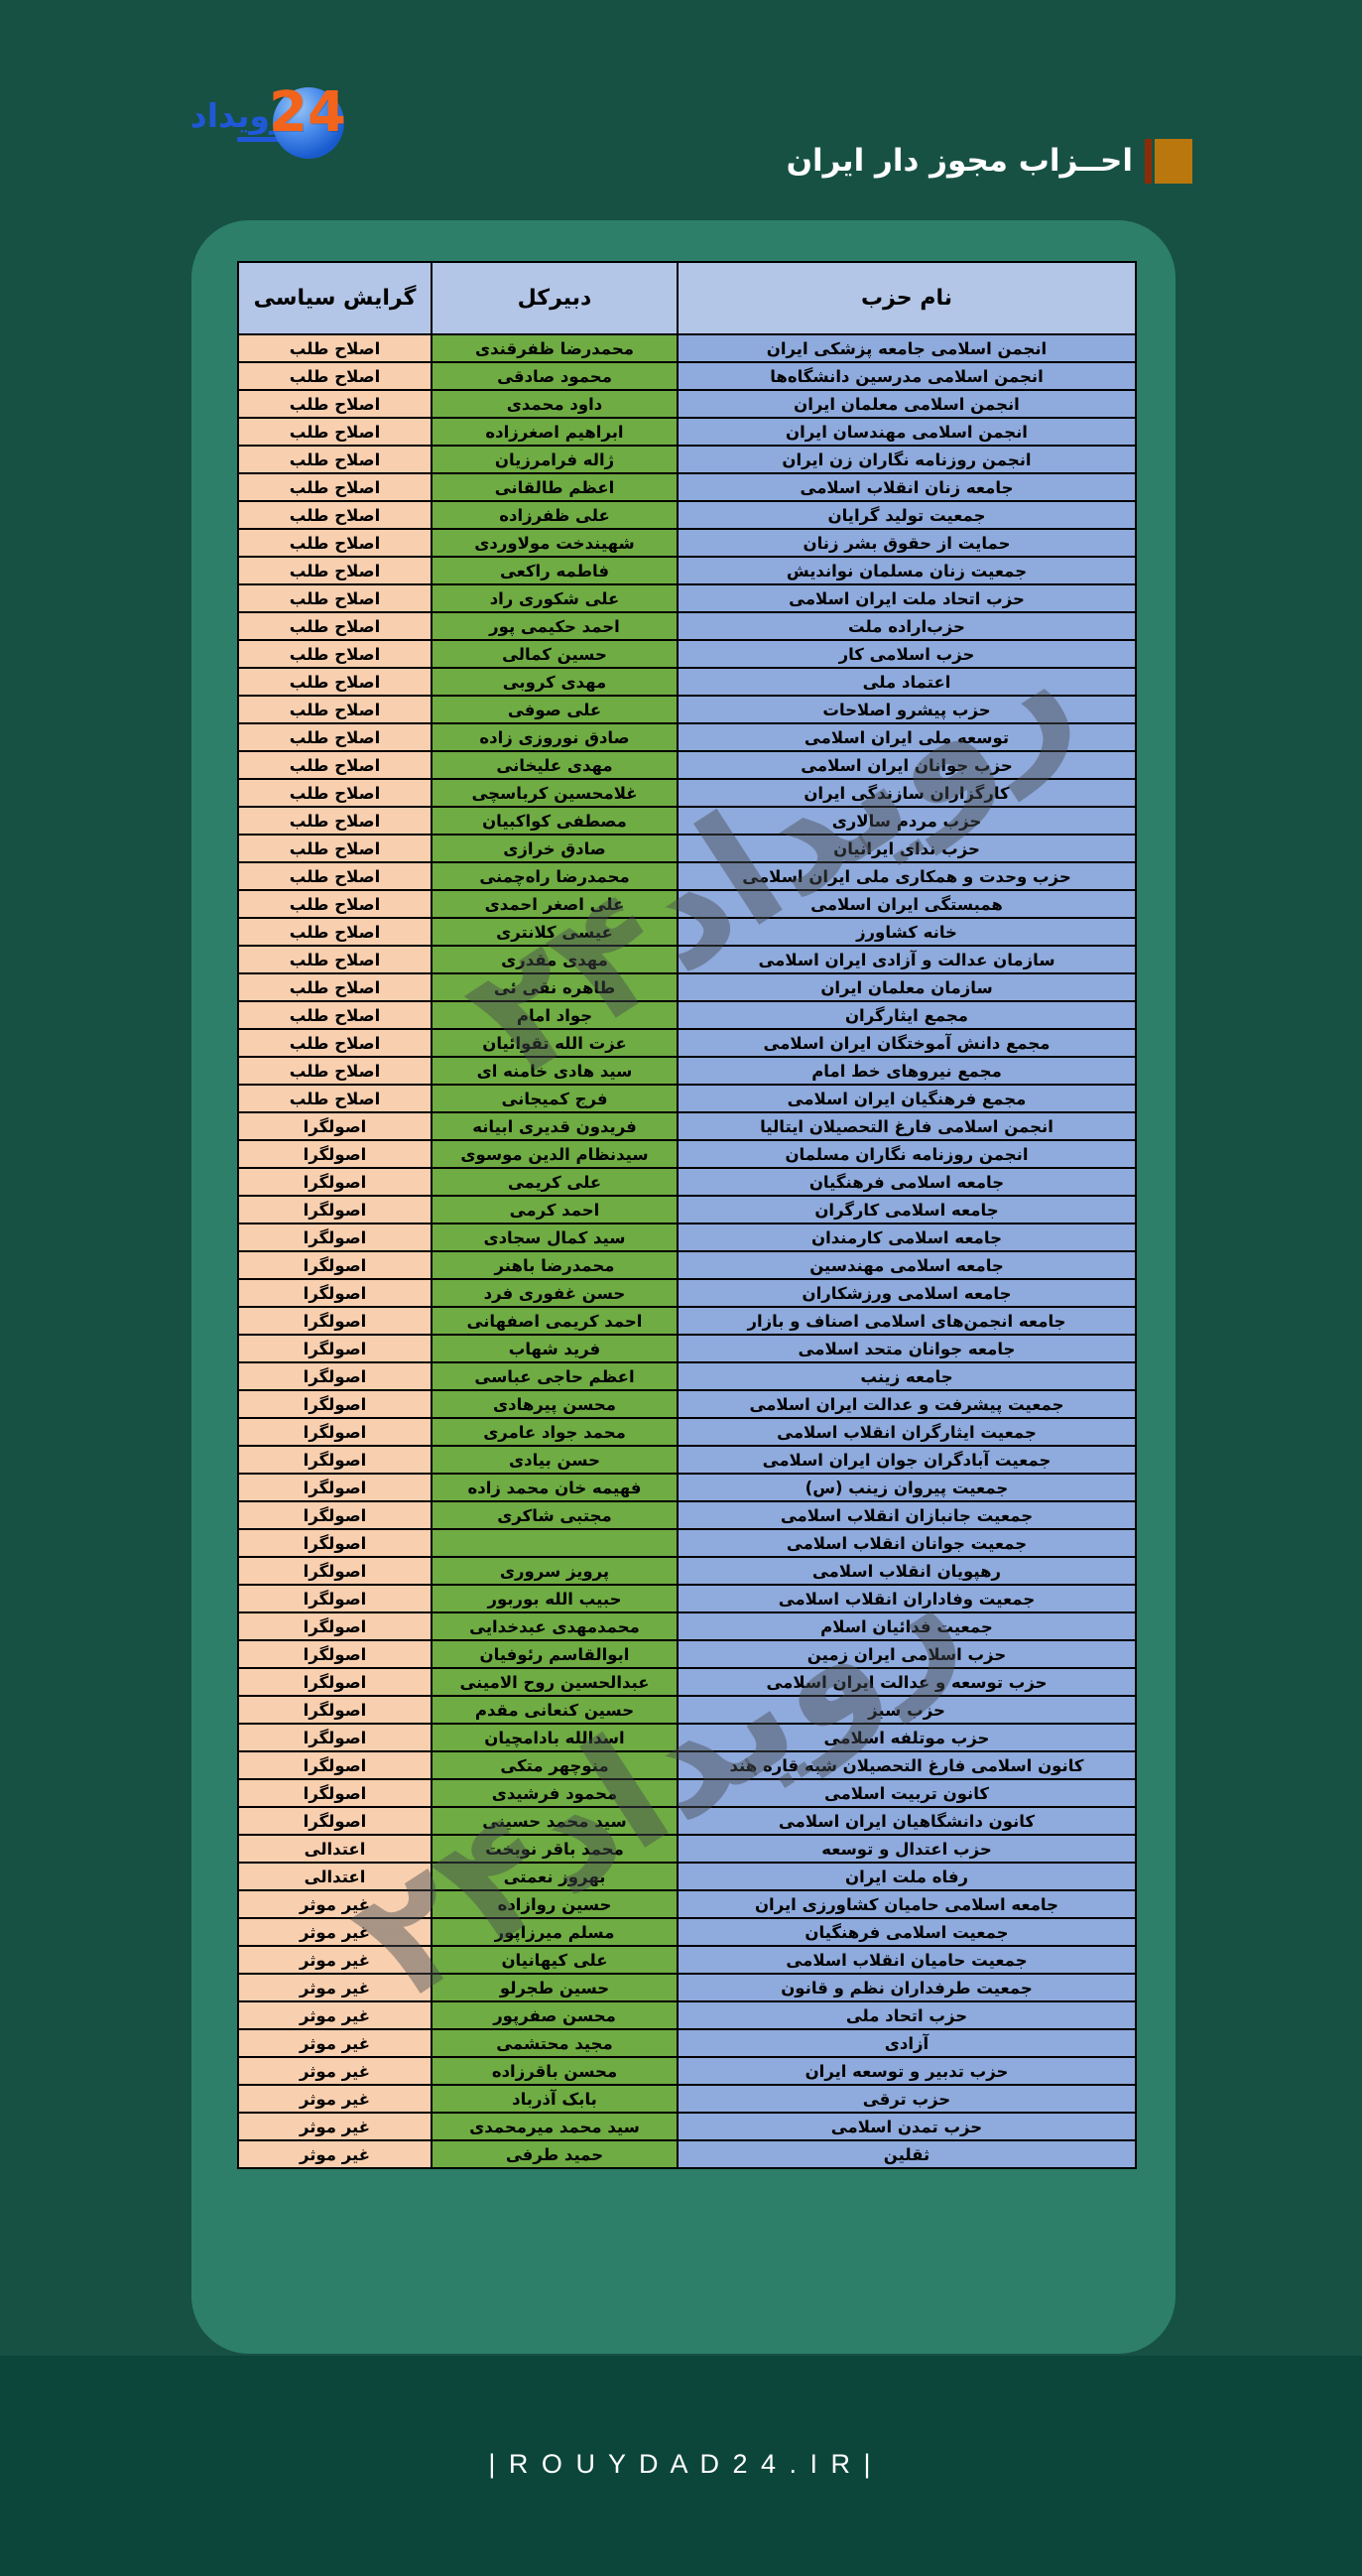  What do you see at coordinates (907, 765) in the screenshot?
I see `party-name-cell: حزب جوانان ایران اسلامی` at bounding box center [907, 765].